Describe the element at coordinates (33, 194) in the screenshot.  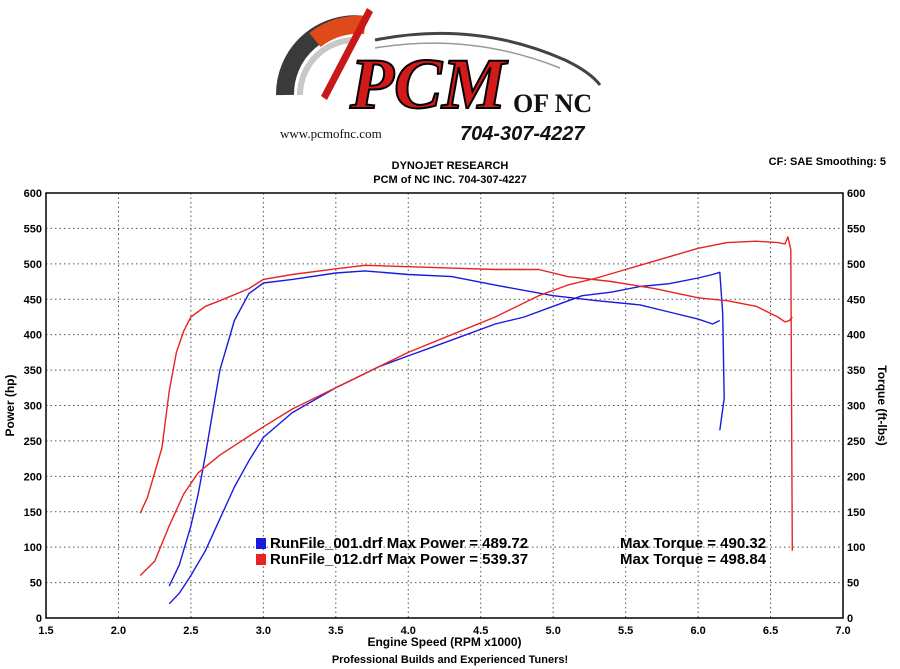
I see `y-left-tick-label: 600` at that location.